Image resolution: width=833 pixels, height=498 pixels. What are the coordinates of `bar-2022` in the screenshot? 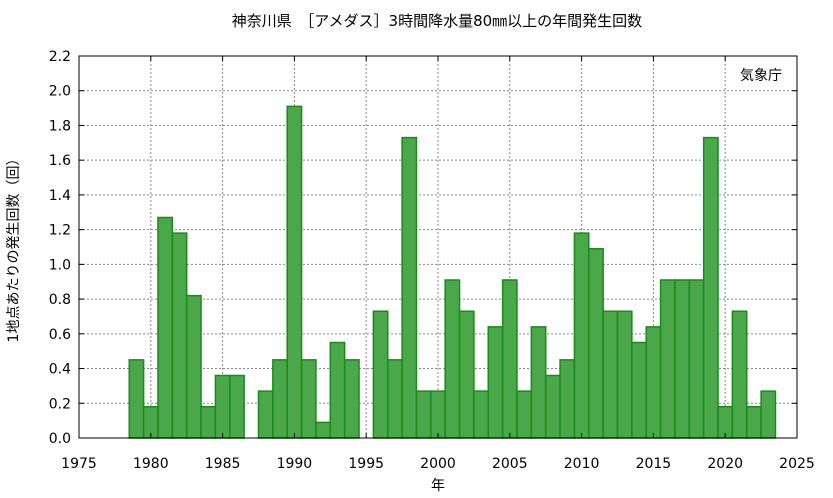 It's located at (753, 422).